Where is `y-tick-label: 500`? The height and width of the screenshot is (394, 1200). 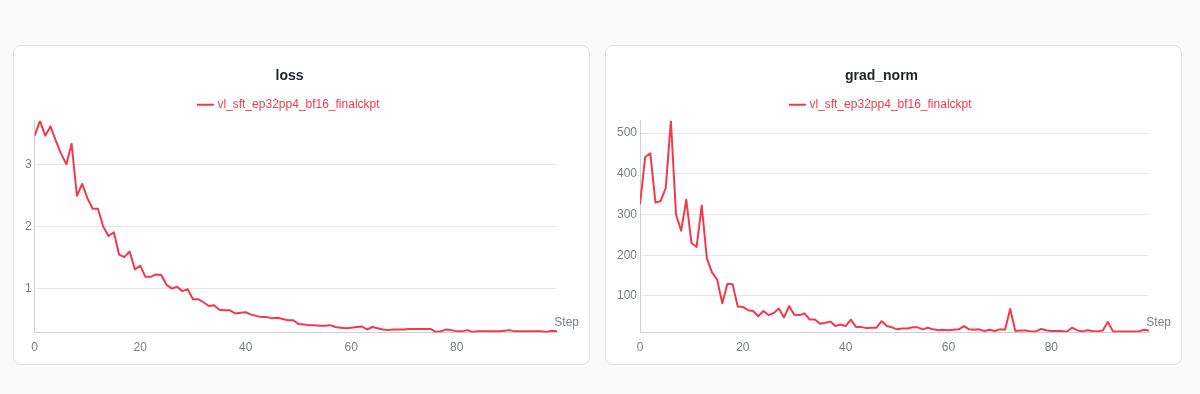
y-tick-label: 500 is located at coordinates (627, 132).